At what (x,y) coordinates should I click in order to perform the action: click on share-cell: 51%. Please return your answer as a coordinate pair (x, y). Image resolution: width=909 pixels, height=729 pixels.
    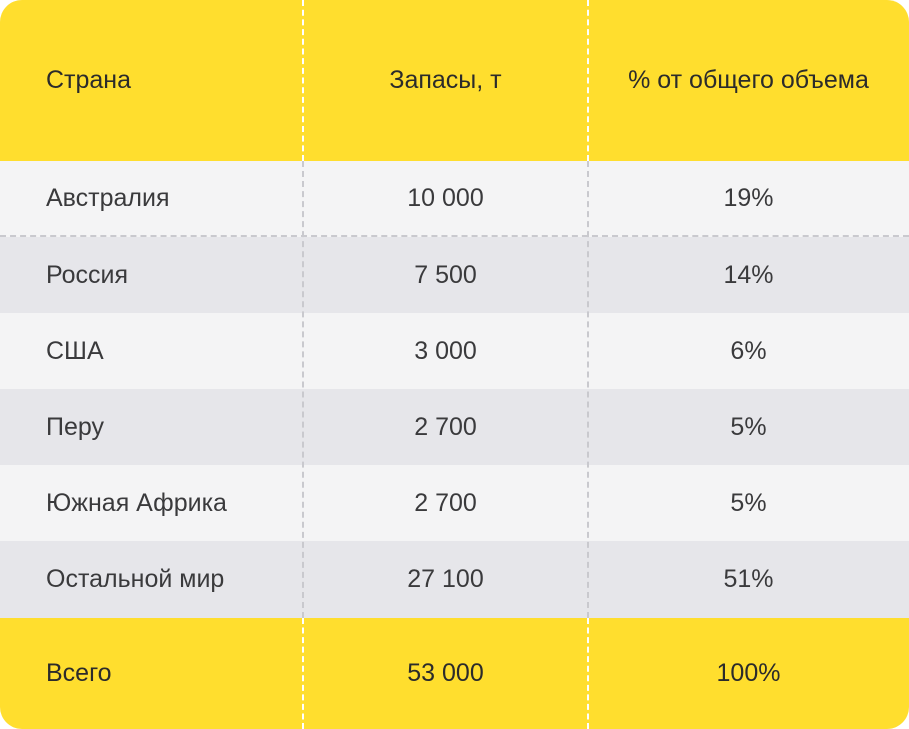
    Looking at the image, I should click on (748, 579).